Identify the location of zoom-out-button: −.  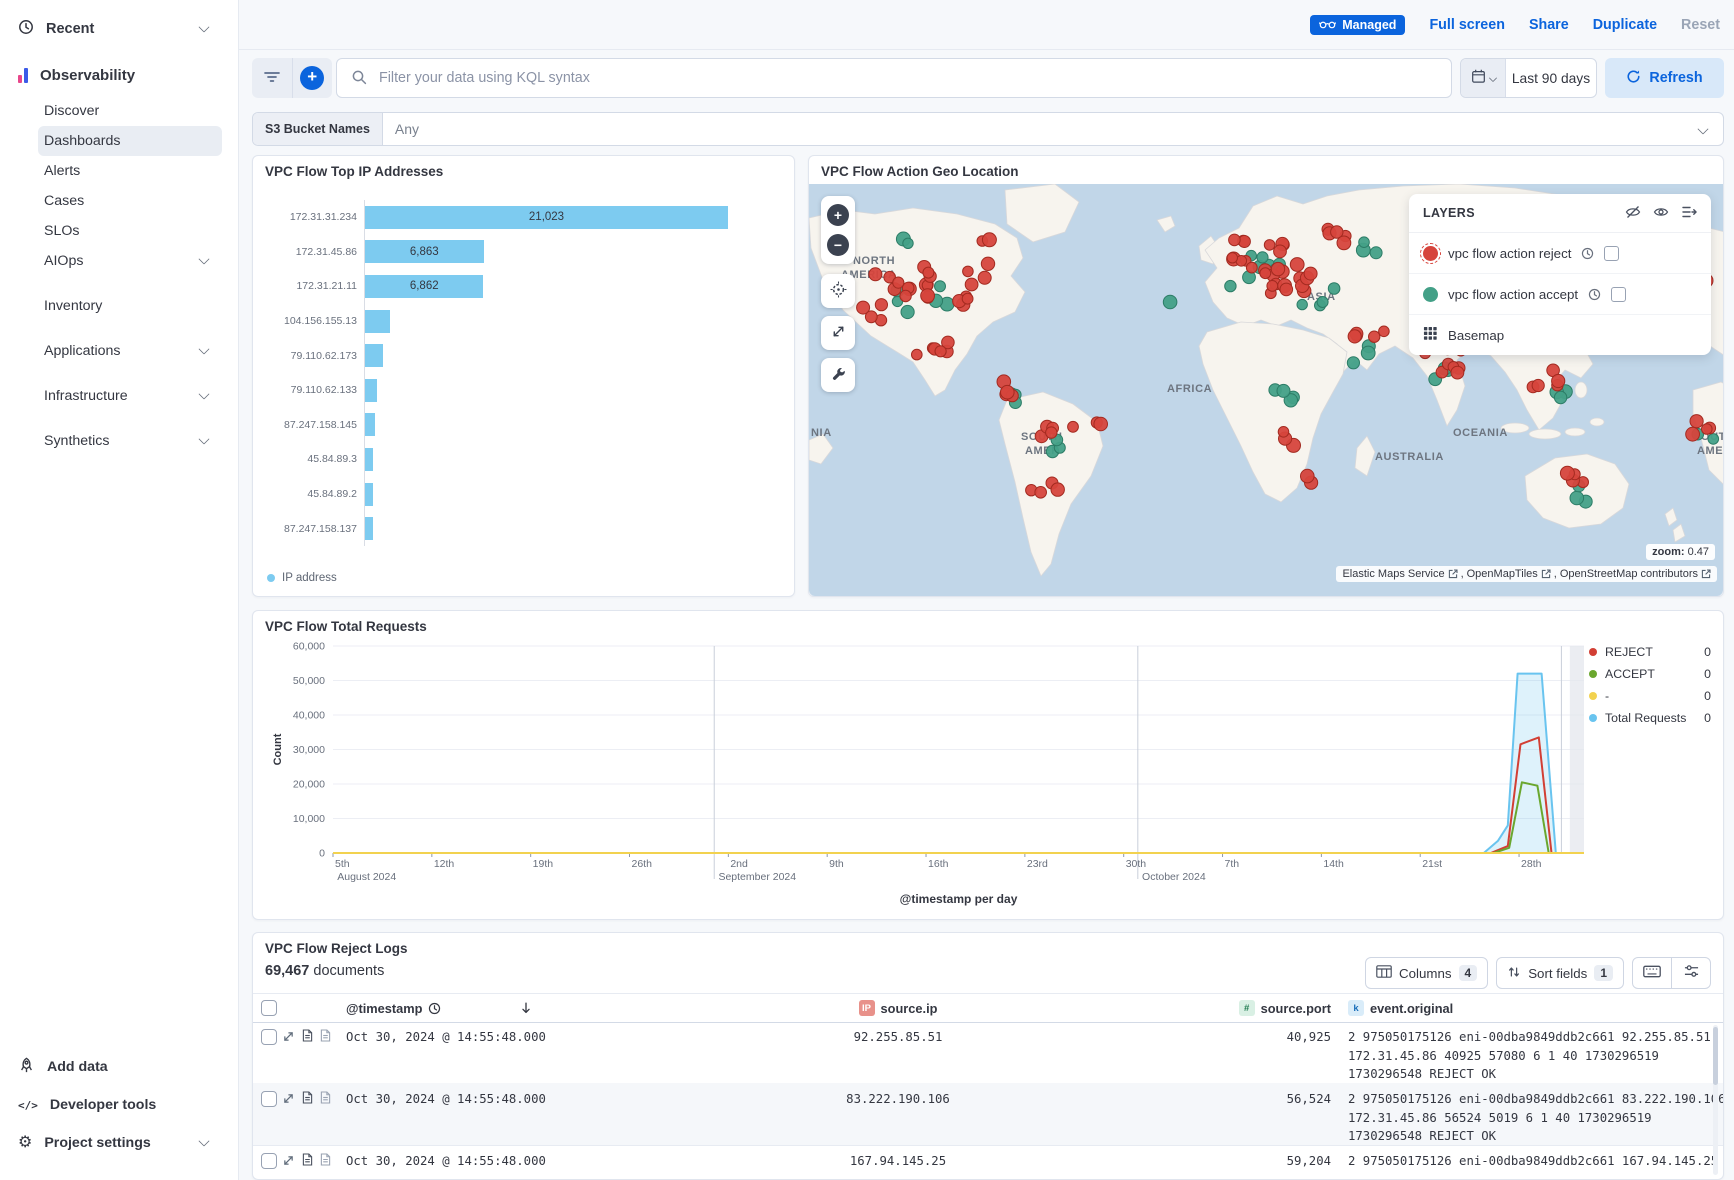
(838, 245).